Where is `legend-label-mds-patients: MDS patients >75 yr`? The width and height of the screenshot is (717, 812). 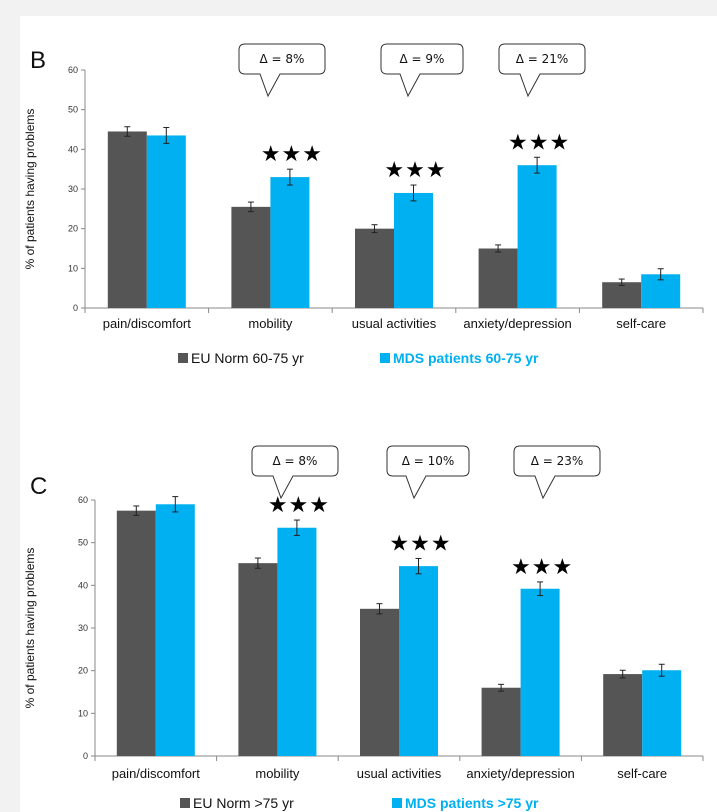 legend-label-mds-patients: MDS patients >75 yr is located at coordinates (472, 803).